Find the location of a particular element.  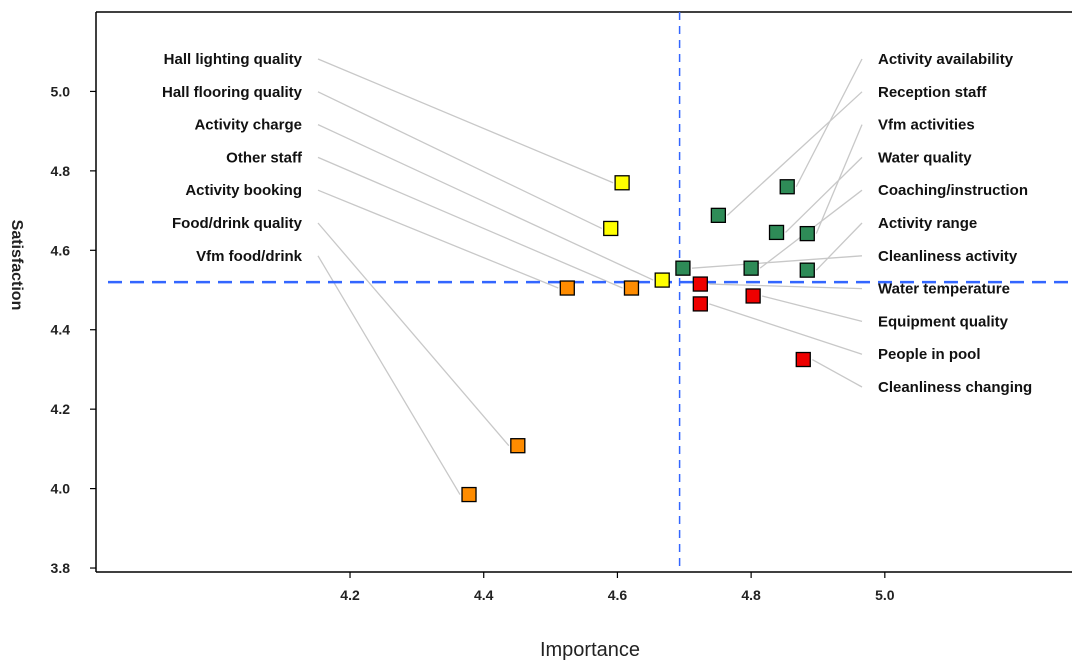

point-label: Cleanliness changing is located at coordinates (955, 387).